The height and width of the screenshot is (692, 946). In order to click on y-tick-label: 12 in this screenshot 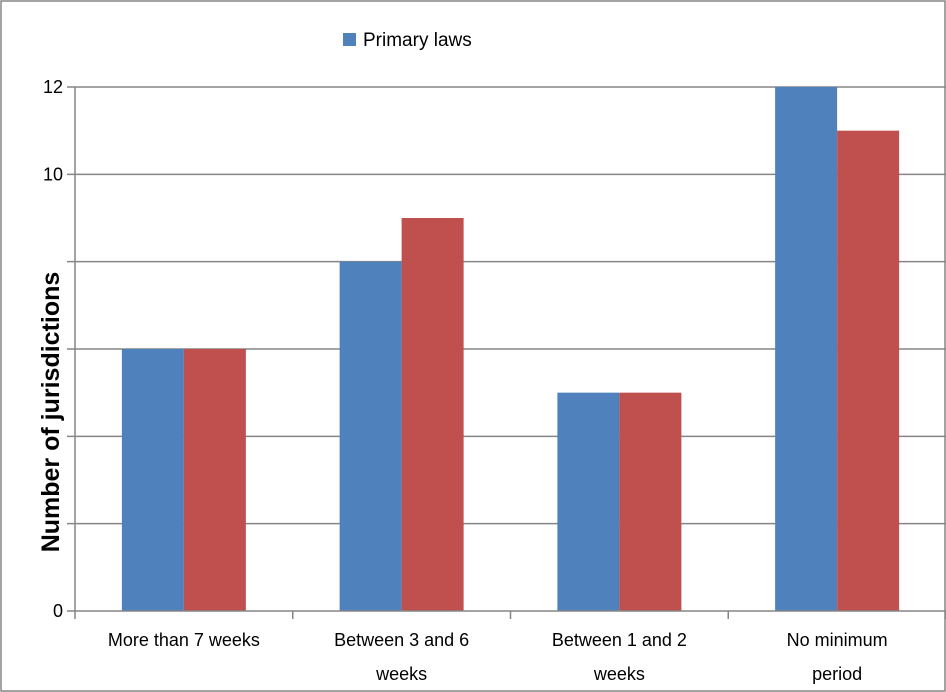, I will do `click(53, 87)`.